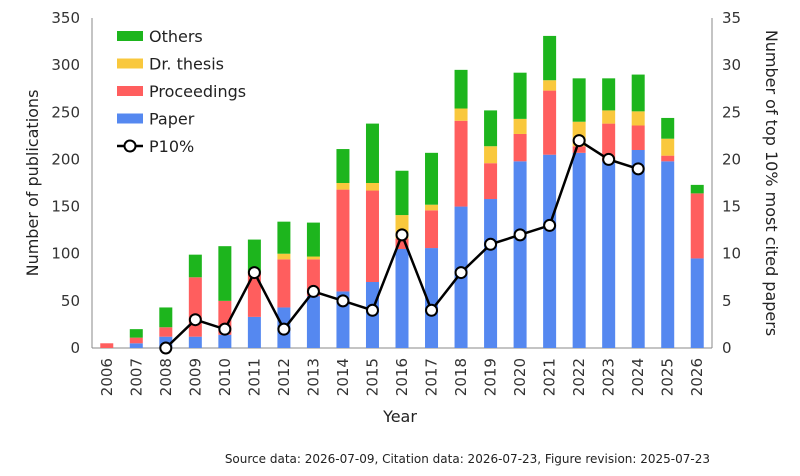 The height and width of the screenshot is (476, 800). I want to click on bar-others-2025, so click(668, 128).